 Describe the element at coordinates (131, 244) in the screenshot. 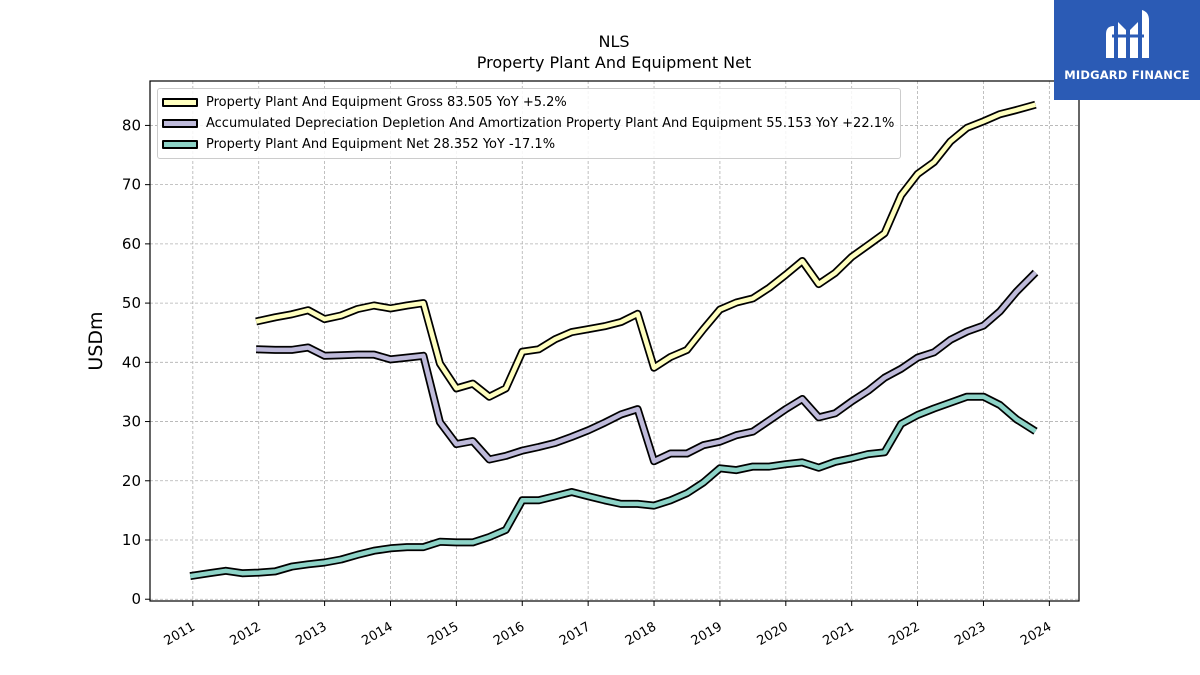

I see `y-tick-label: 60` at that location.